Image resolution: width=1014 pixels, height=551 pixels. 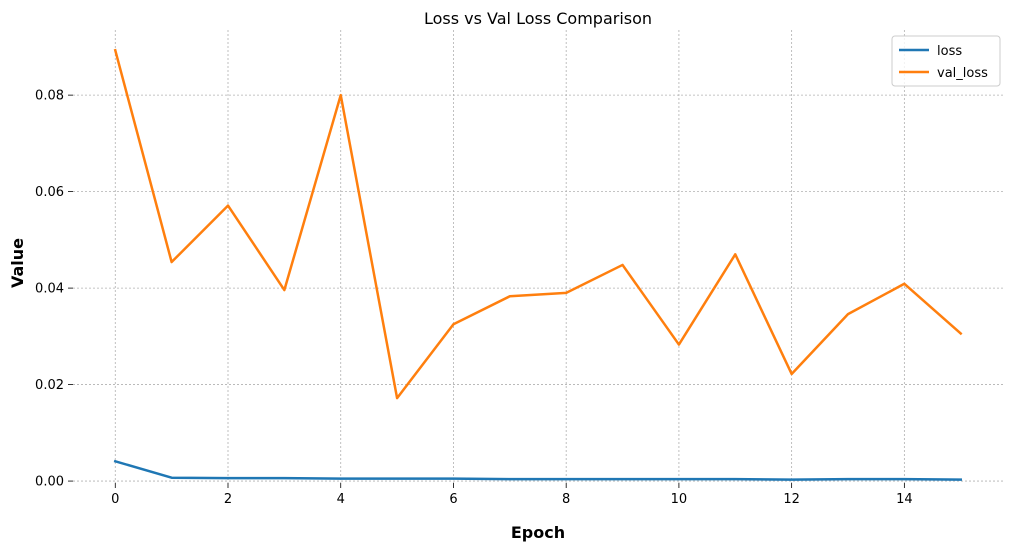 I want to click on x-tick-label: 6, so click(x=453, y=499).